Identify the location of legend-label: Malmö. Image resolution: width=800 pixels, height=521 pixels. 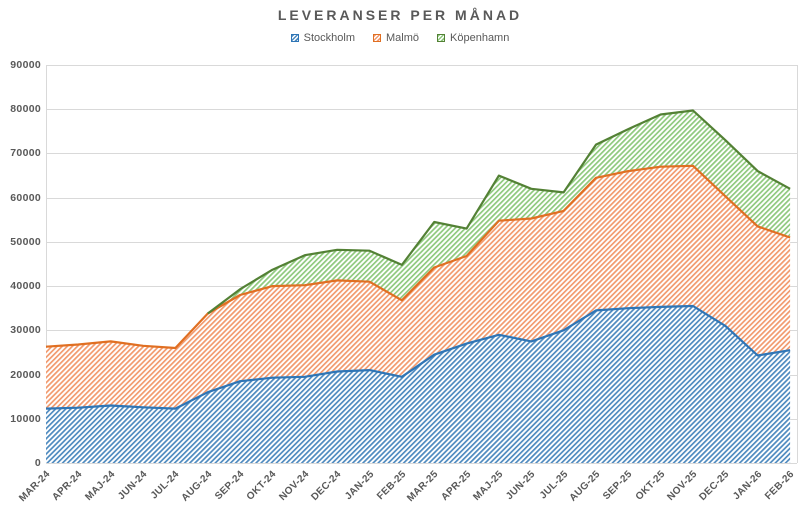
(403, 38).